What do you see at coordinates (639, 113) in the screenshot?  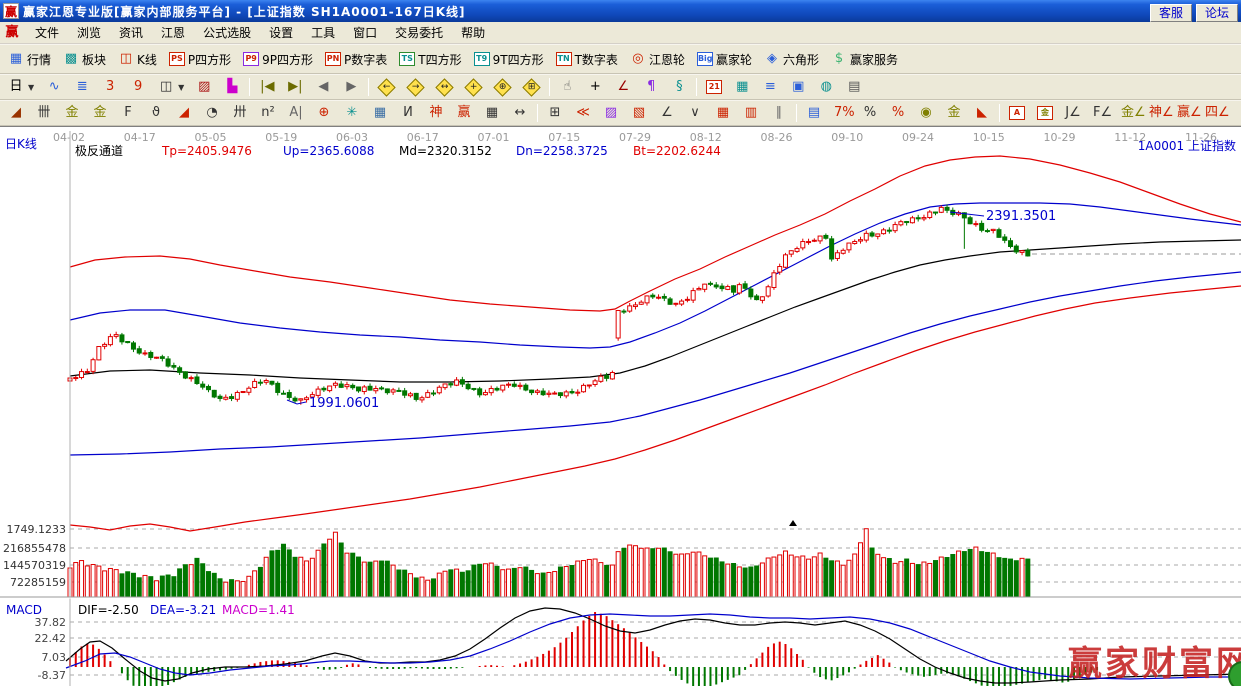 I see `box-fan-button: ▧` at bounding box center [639, 113].